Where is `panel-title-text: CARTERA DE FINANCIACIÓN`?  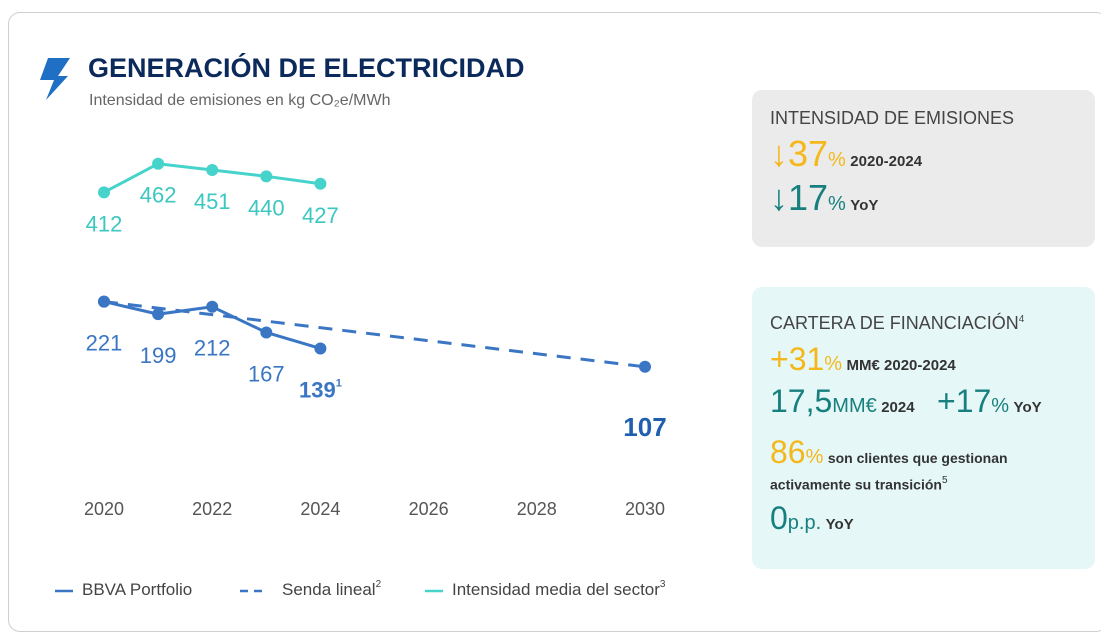 panel-title-text: CARTERA DE FINANCIACIÓN is located at coordinates (894, 323).